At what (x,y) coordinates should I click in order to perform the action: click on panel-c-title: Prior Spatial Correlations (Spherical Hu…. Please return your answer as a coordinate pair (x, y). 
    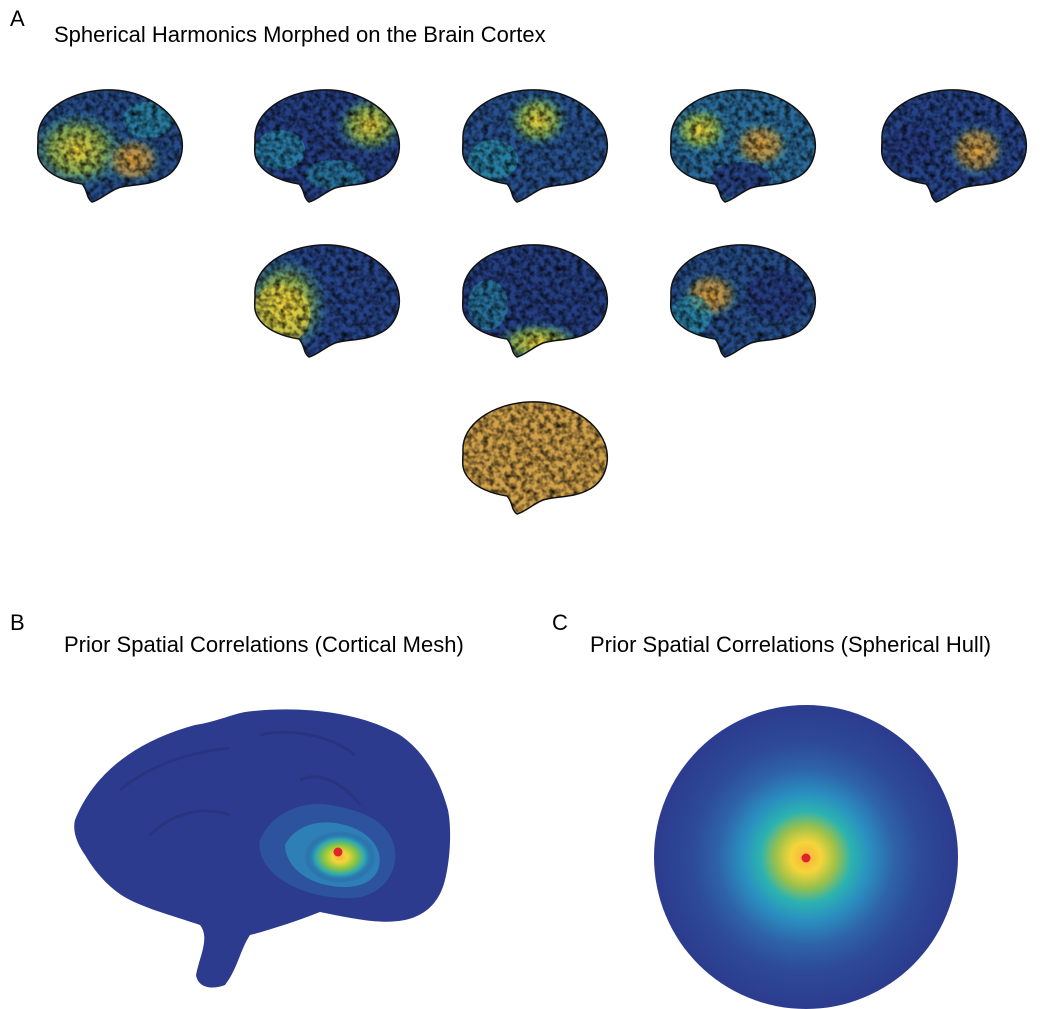
    Looking at the image, I should click on (791, 644).